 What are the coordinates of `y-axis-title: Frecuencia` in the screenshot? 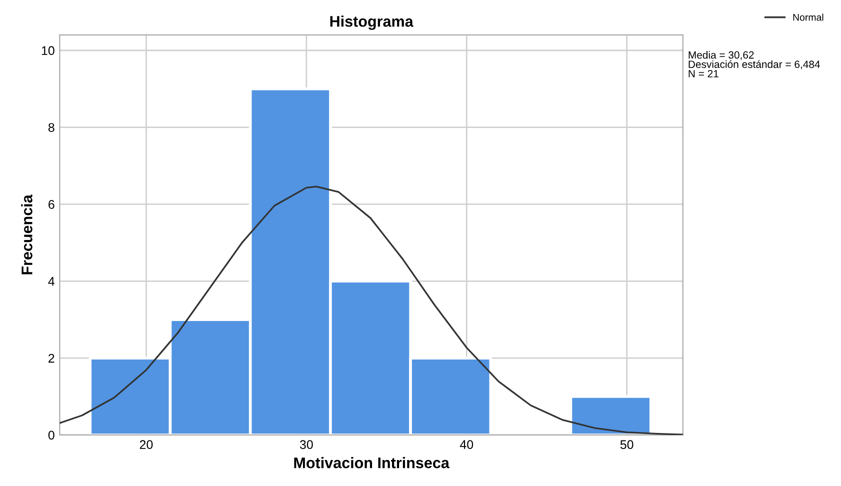 It's located at (26, 234).